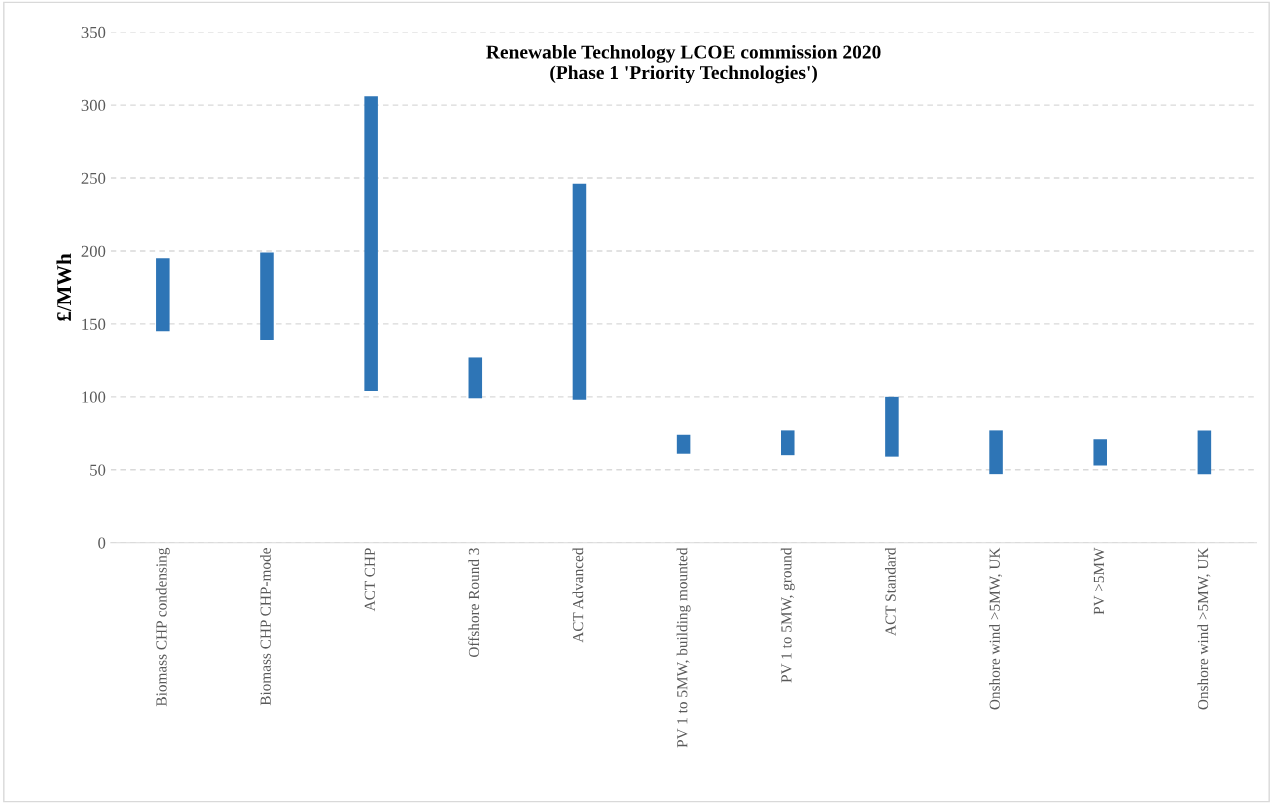 The height and width of the screenshot is (804, 1273). What do you see at coordinates (94, 397) in the screenshot?
I see `y-tick-label: 100` at bounding box center [94, 397].